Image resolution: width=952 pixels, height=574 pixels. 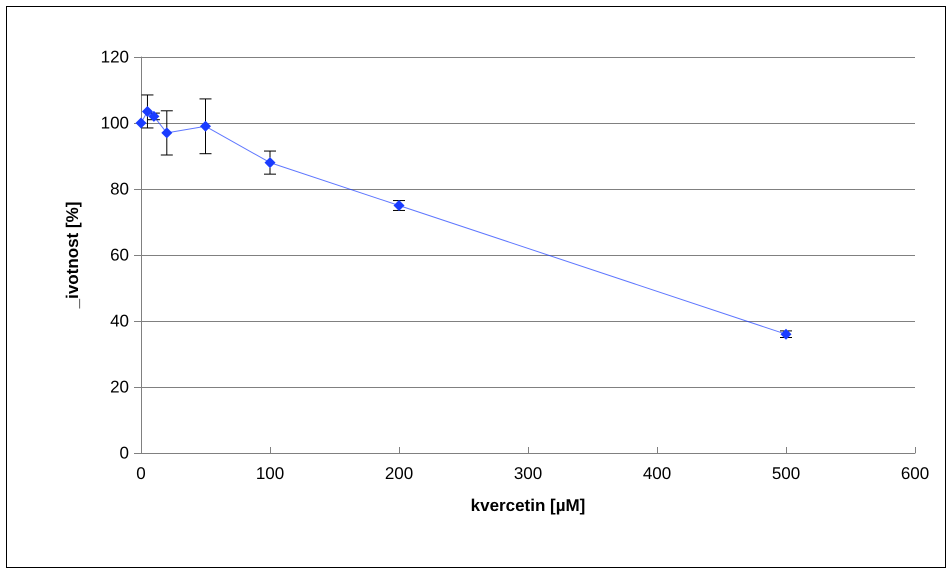 What do you see at coordinates (119, 387) in the screenshot?
I see `y-tick-label: 20` at bounding box center [119, 387].